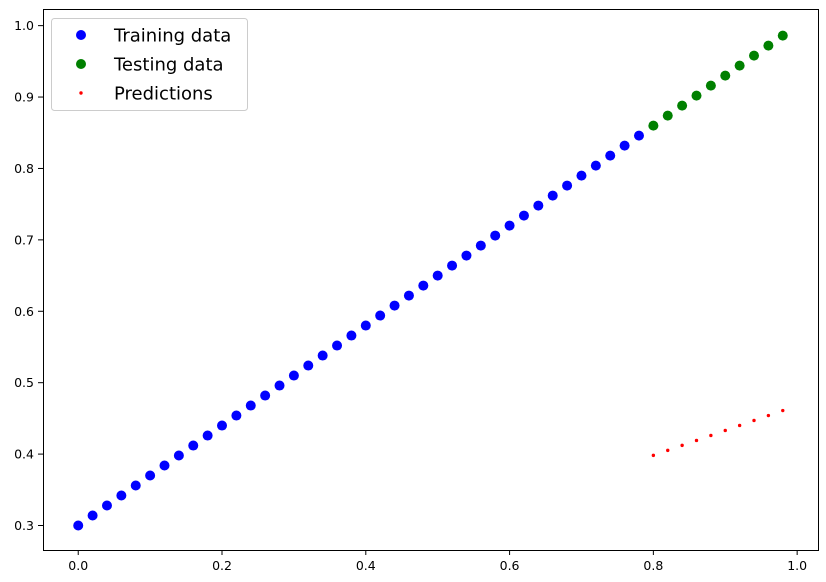 Image resolution: width=826 pixels, height=582 pixels. Describe the element at coordinates (81, 35) in the screenshot. I see `training-data-legend-marker` at that location.